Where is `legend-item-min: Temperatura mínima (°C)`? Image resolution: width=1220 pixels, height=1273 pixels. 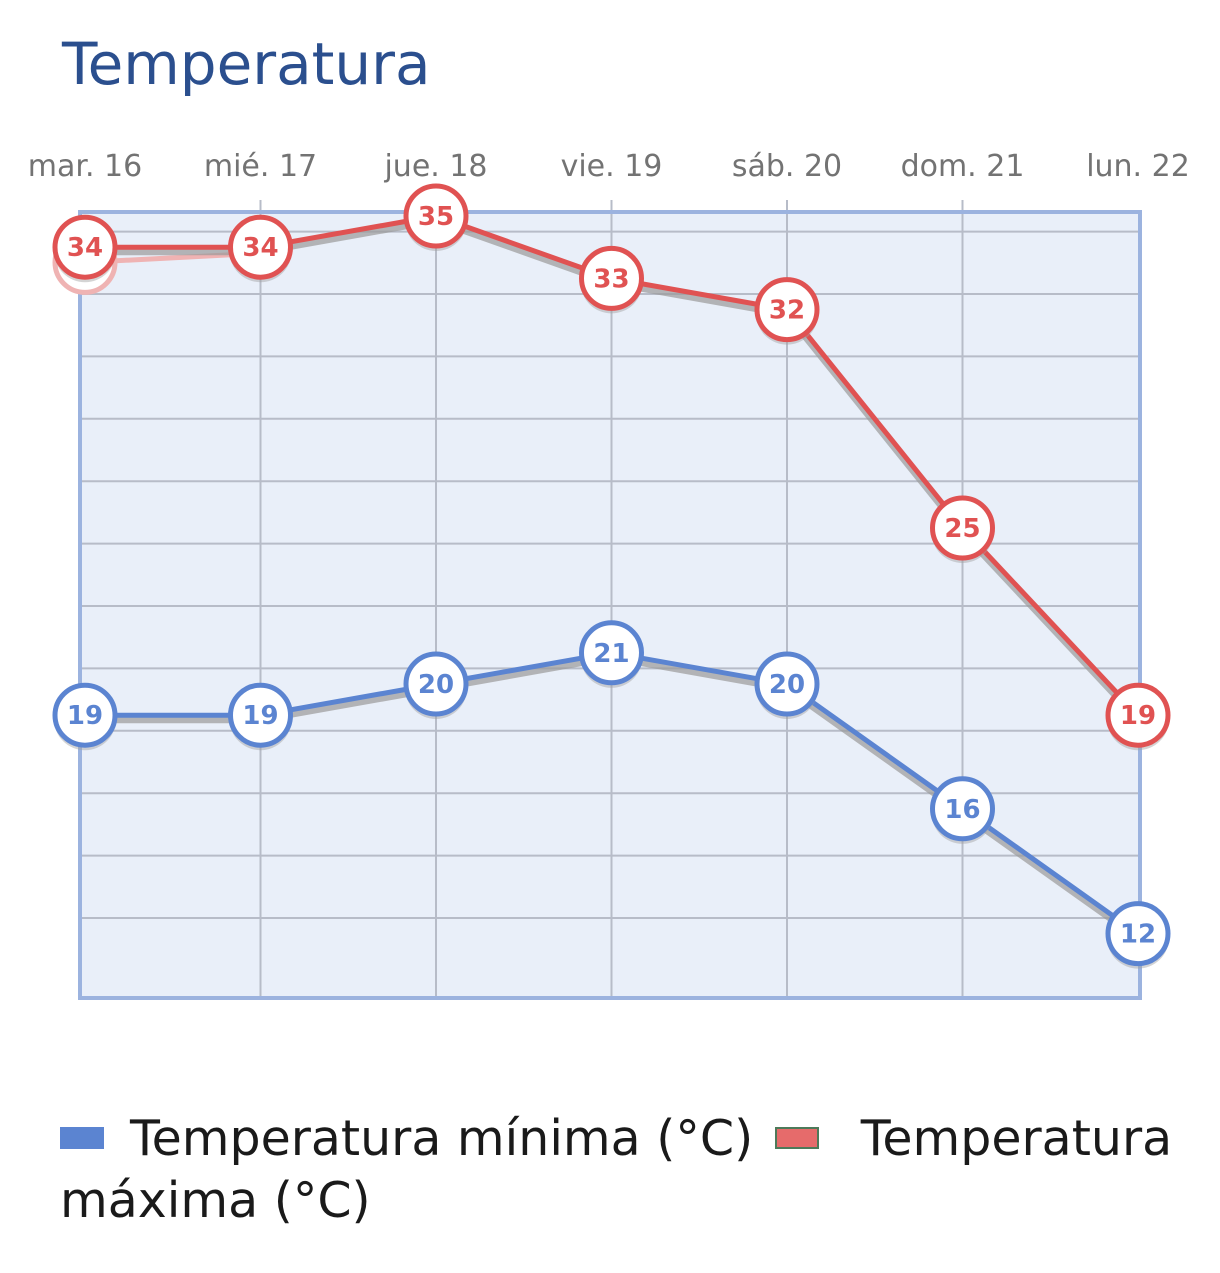 legend-item-min: Temperatura mínima (°C) is located at coordinates (406, 1138).